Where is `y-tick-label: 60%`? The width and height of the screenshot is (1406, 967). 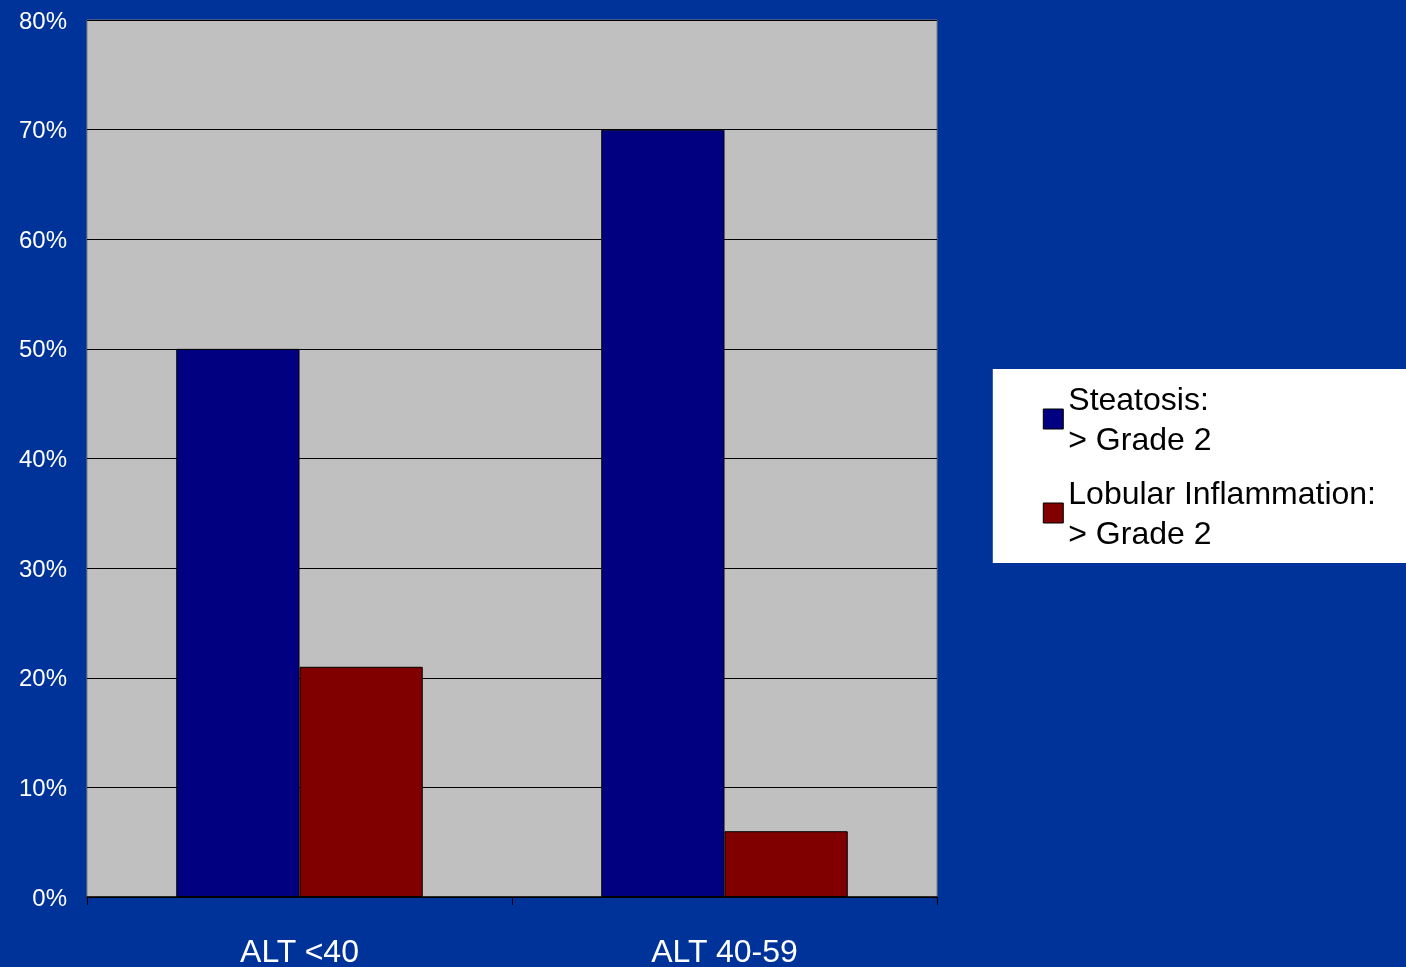
y-tick-label: 60% is located at coordinates (42, 239).